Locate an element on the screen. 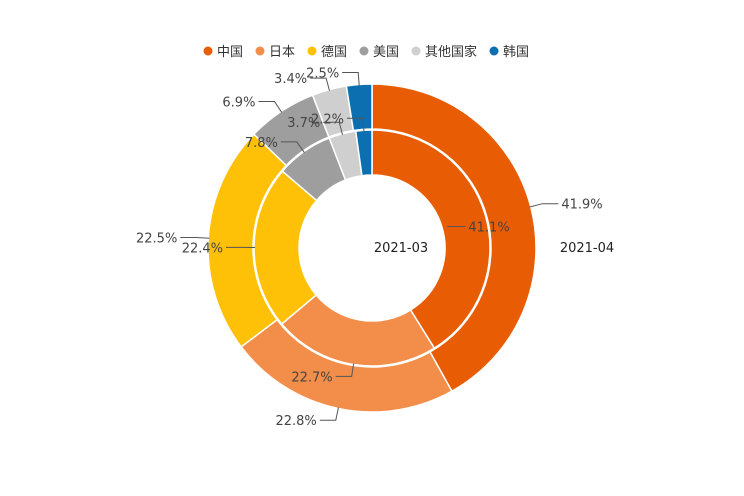 This screenshot has height=496, width=744. legend-entry-3: 美国 is located at coordinates (386, 52).